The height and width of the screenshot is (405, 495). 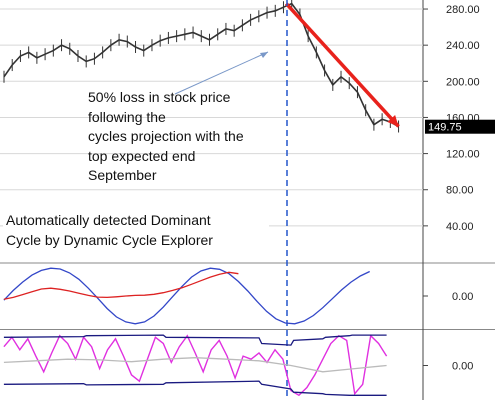 I want to click on oscillator-line, so click(x=195, y=365).